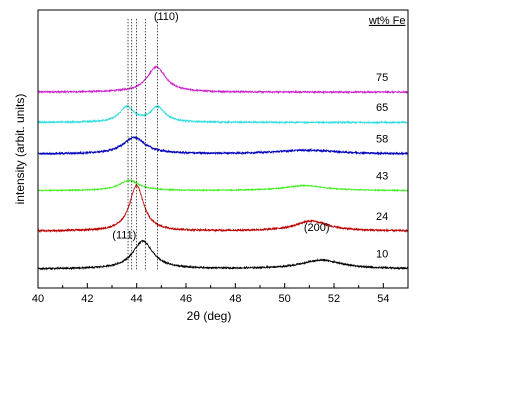  Describe the element at coordinates (87, 299) in the screenshot. I see `x-tick-label: 42` at that location.